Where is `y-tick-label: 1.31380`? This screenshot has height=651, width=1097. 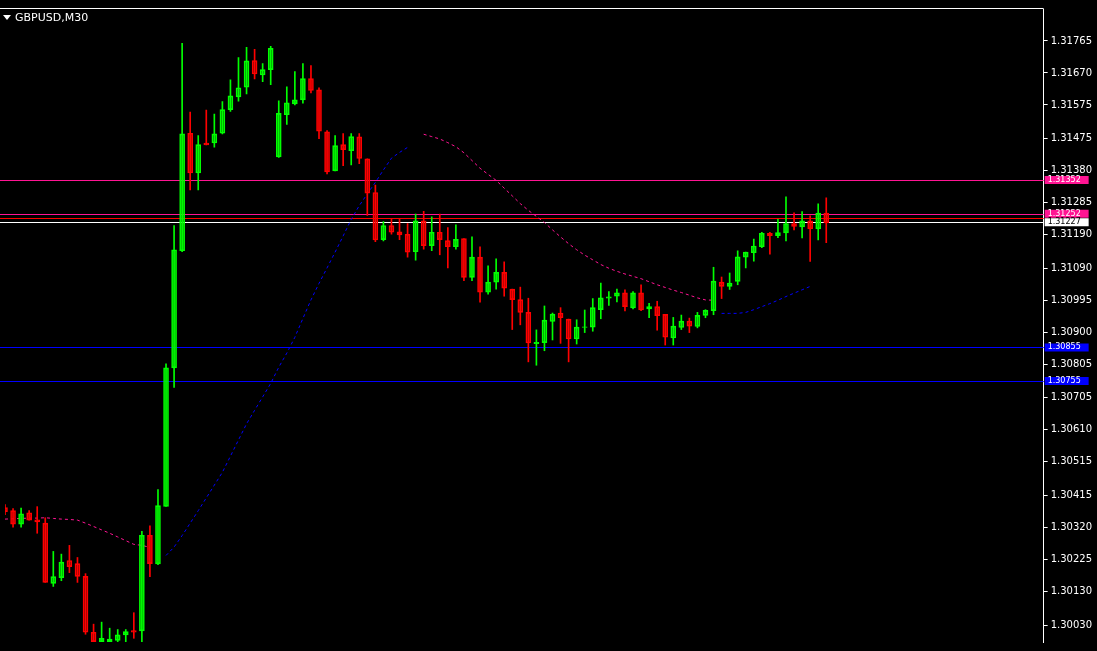 y-tick-label: 1.31380 is located at coordinates (1071, 170).